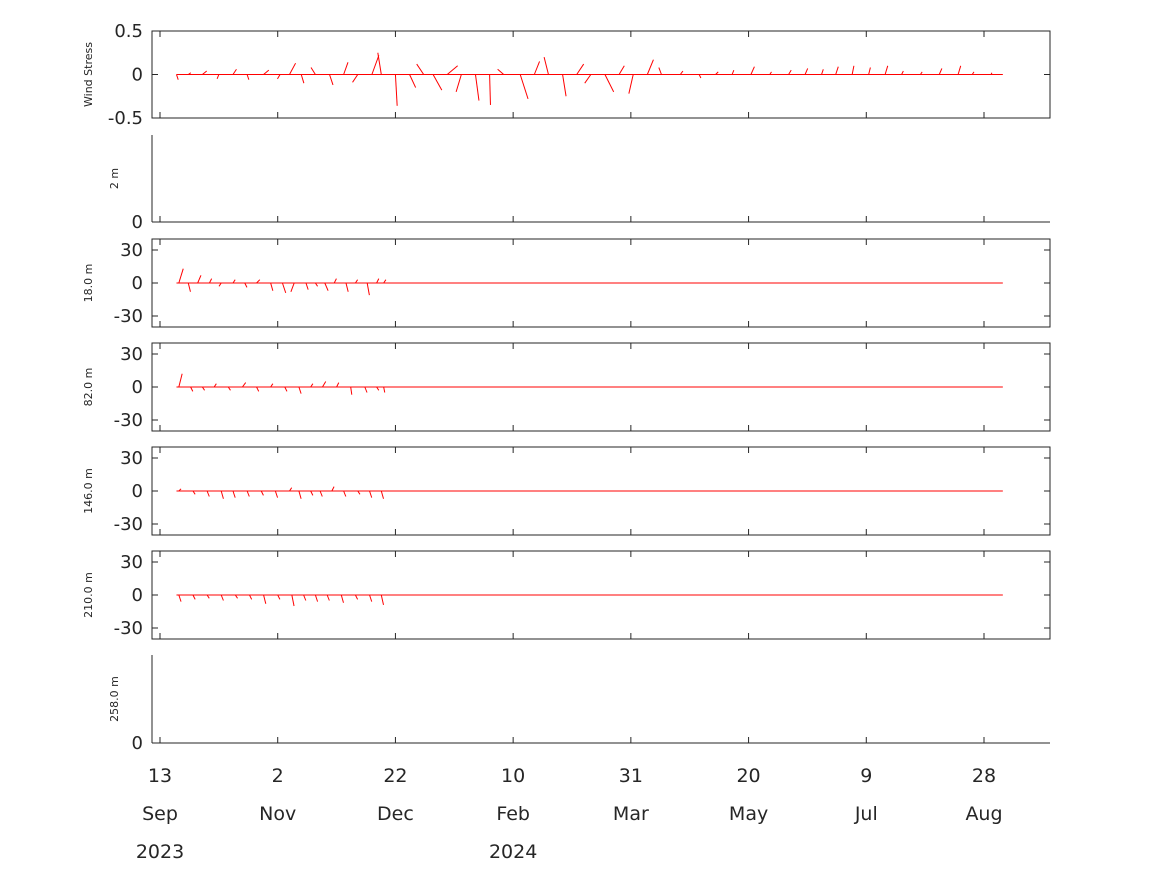 The height and width of the screenshot is (875, 1167). Describe the element at coordinates (513, 852) in the screenshot. I see `x-tick-year-label: 2024` at that location.